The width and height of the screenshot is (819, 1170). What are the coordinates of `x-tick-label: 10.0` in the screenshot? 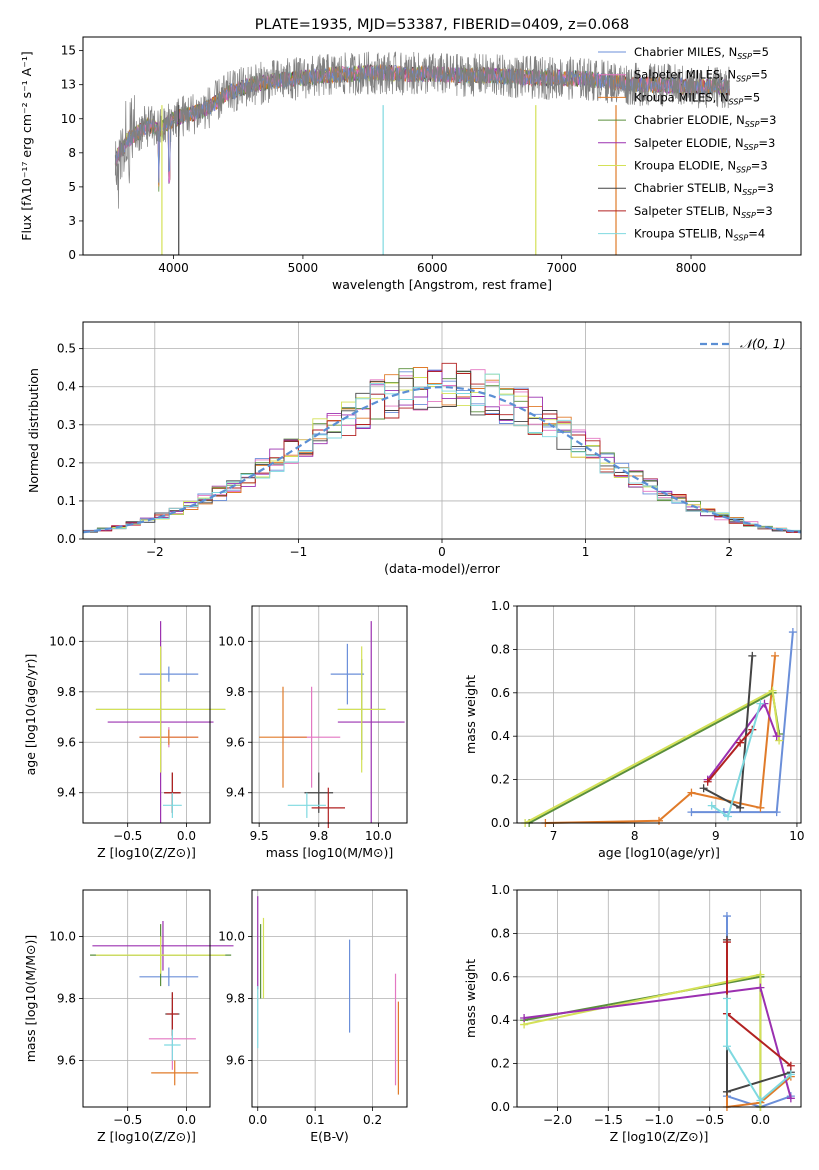 It's located at (378, 836).